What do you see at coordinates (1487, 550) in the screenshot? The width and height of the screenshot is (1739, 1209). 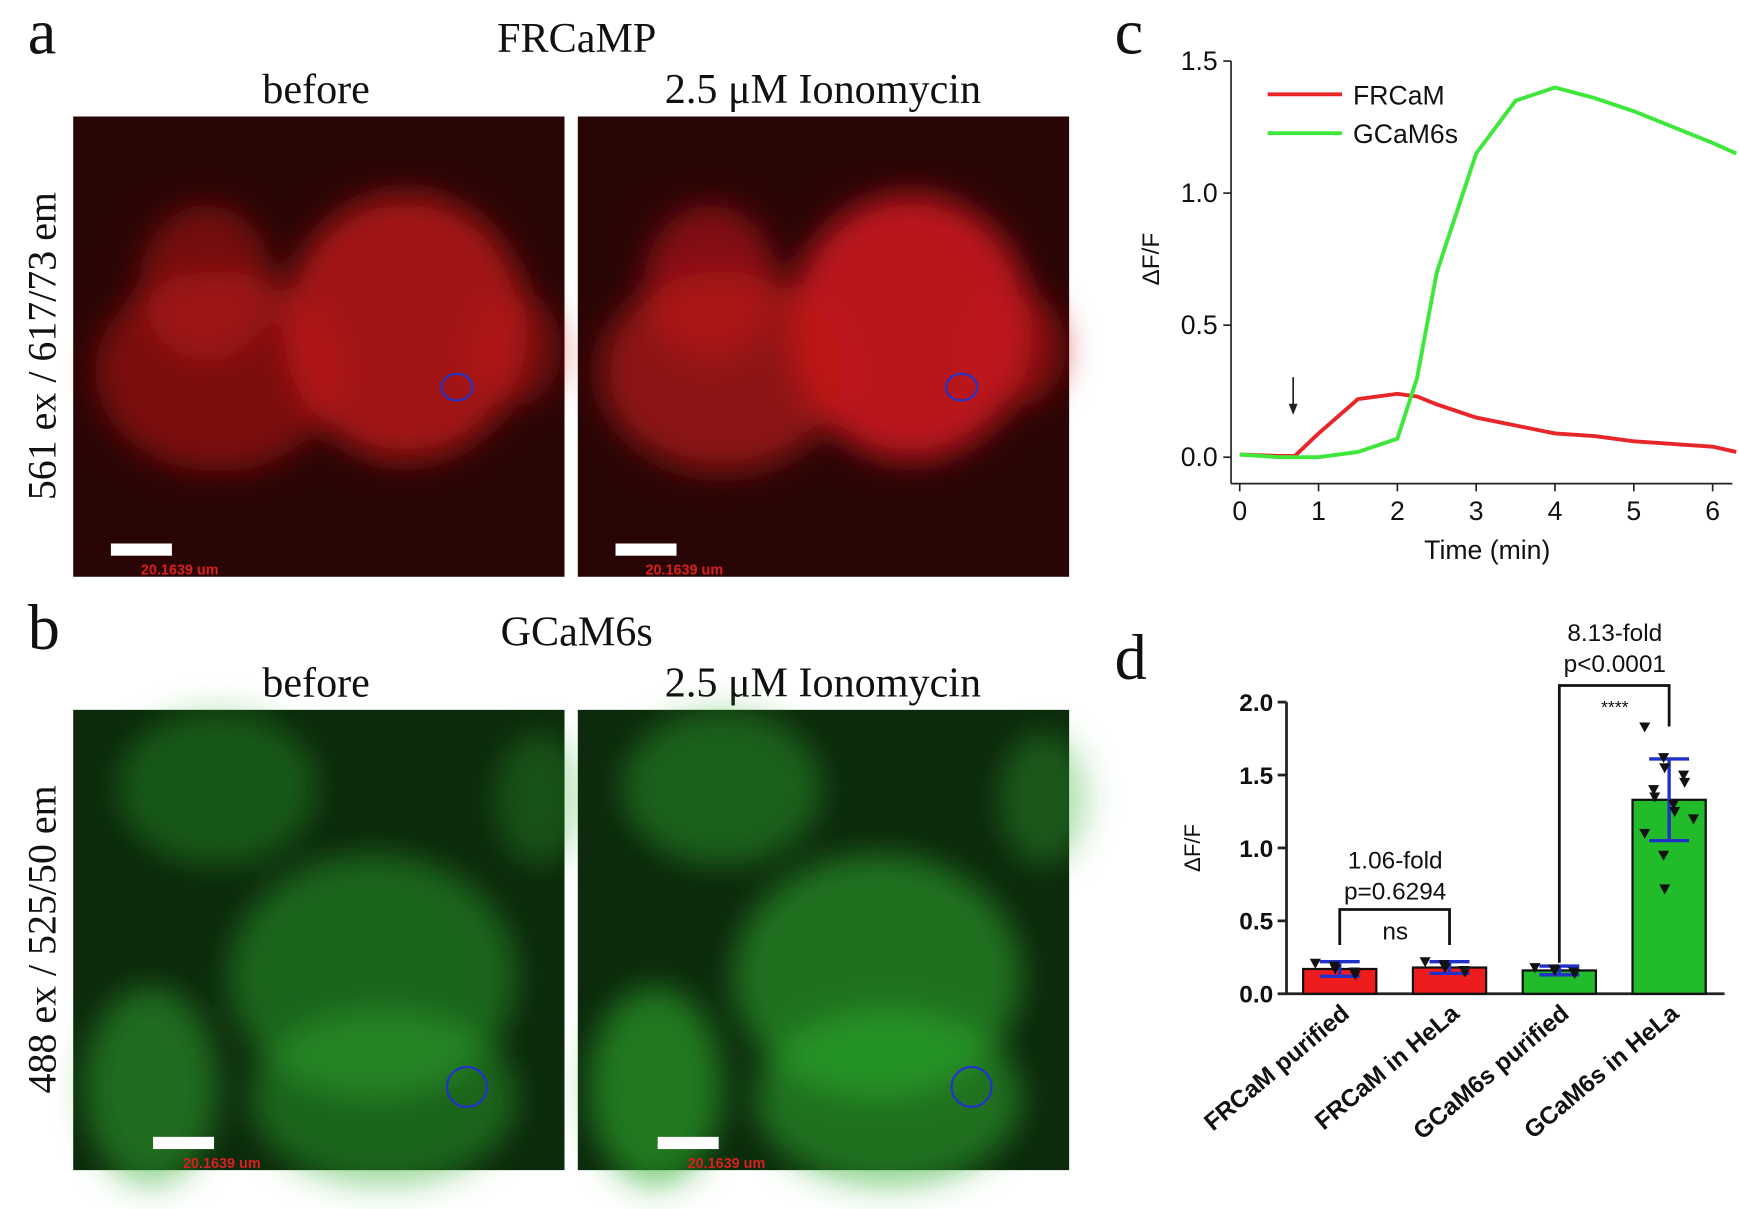 I see `x-axis-label: Time (min)` at bounding box center [1487, 550].